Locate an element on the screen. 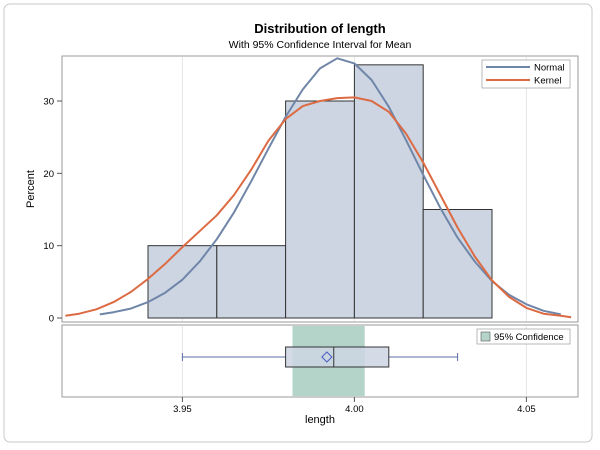 The image size is (600, 450). y-tick-label-0: 0 is located at coordinates (51, 319).